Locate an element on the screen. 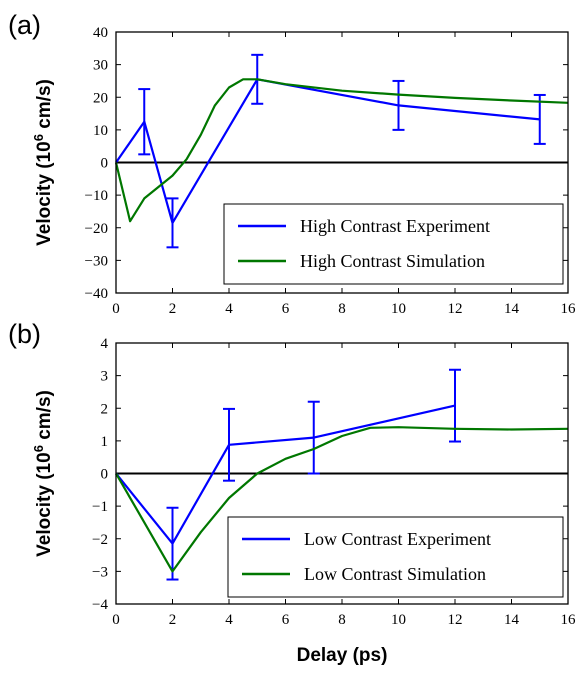  legend-entry: High Contrast Simulation is located at coordinates (392, 261).